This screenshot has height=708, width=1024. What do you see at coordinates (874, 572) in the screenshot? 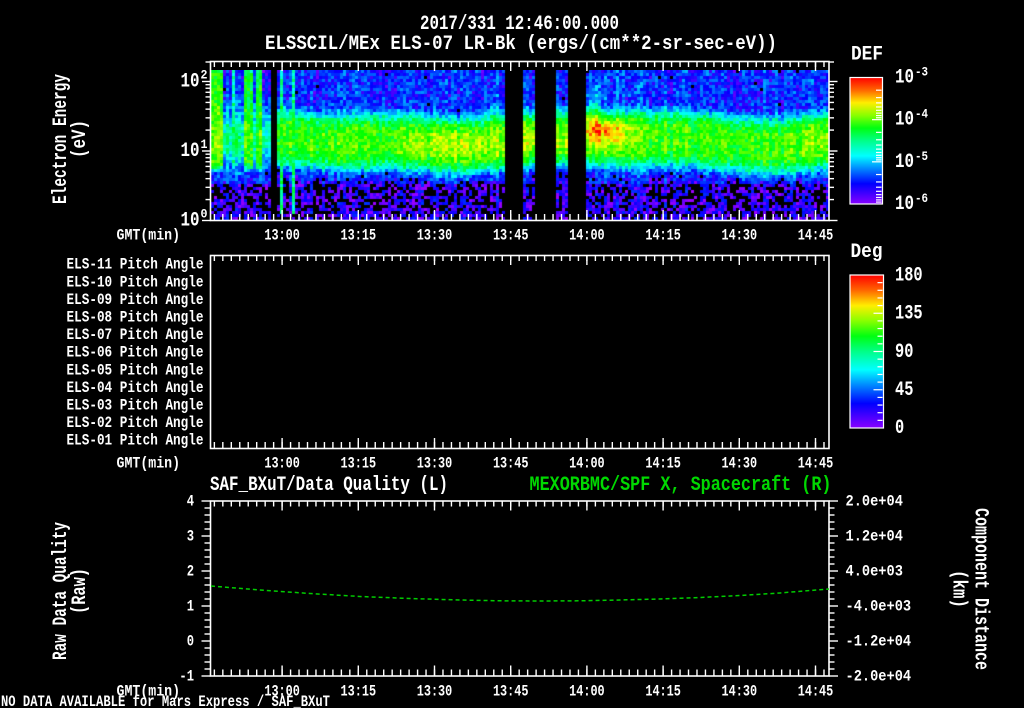
I see `svg-text: 4.0e+03` at bounding box center [874, 572].